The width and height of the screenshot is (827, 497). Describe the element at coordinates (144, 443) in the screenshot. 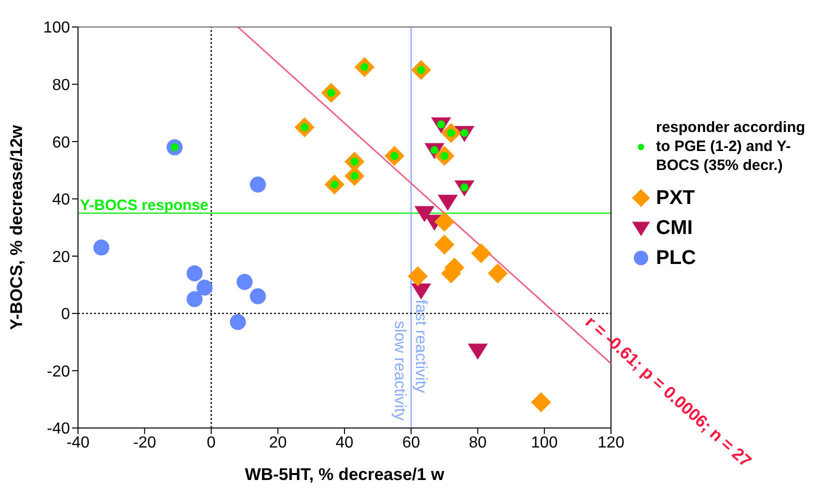

I see `x-tick-label: -20` at that location.